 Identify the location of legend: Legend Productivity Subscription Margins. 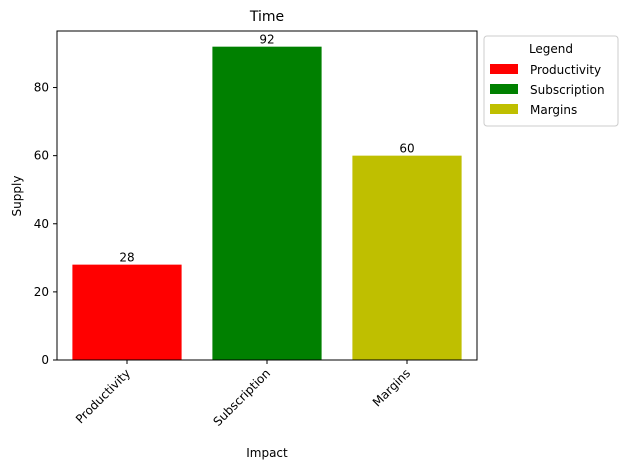
(551, 81).